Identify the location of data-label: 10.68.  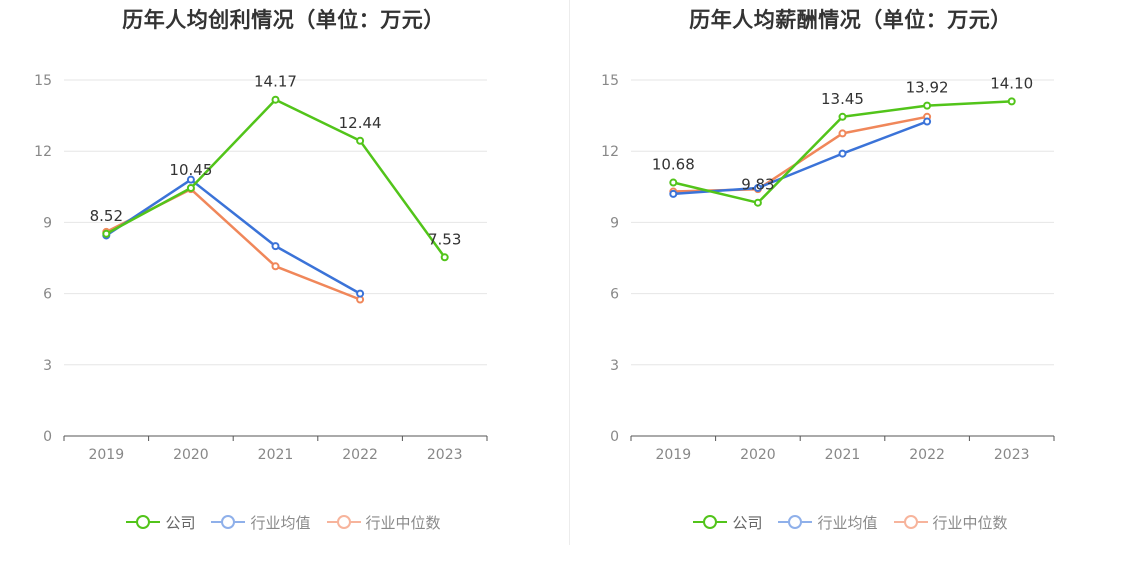
(673, 165).